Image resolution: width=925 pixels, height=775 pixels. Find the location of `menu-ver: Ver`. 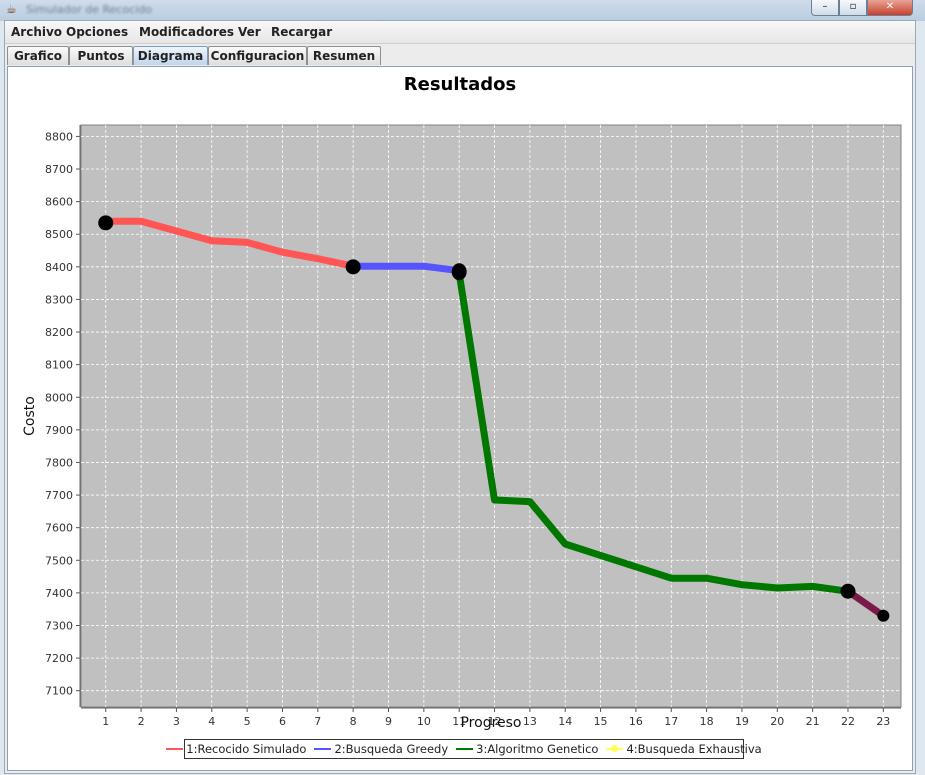

menu-ver: Ver is located at coordinates (249, 32).